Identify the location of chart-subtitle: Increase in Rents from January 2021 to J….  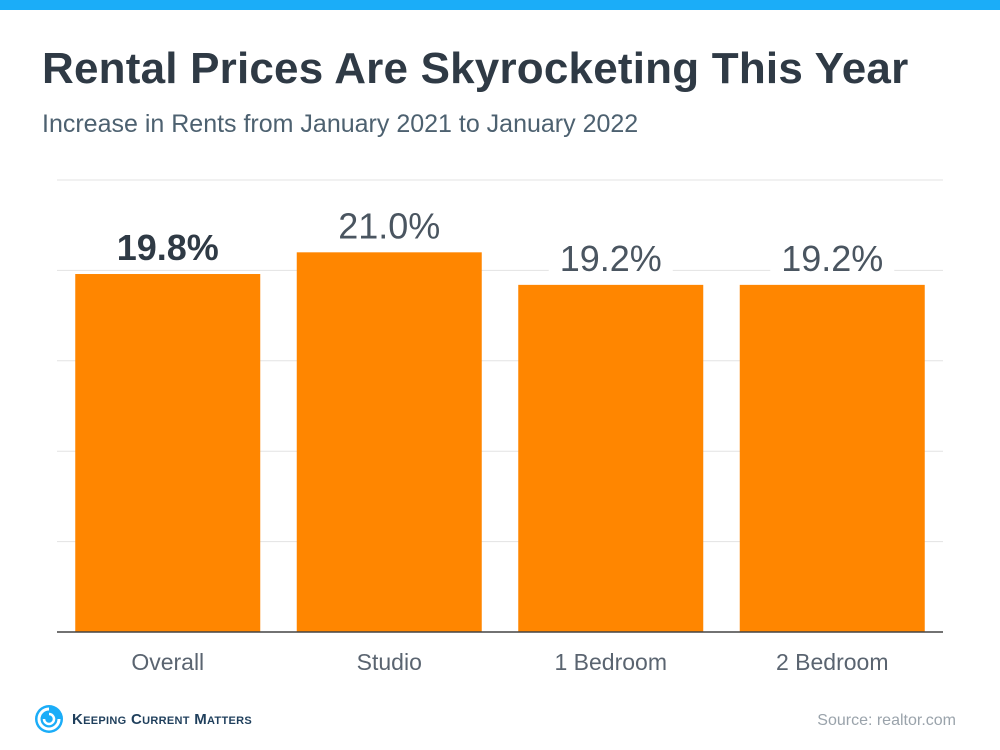
(340, 124).